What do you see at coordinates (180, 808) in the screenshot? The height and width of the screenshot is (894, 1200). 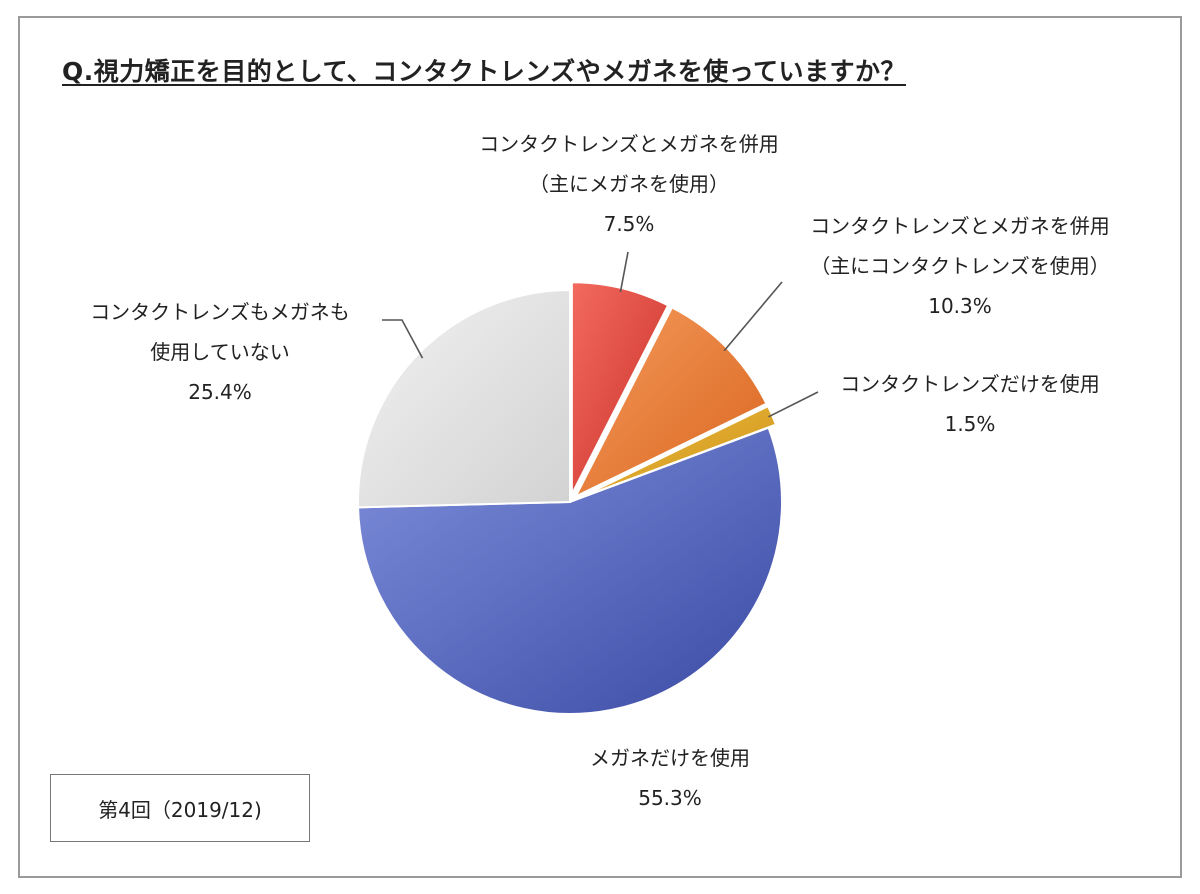 I see `survey-round-label: 第4回（2019/12)` at bounding box center [180, 808].